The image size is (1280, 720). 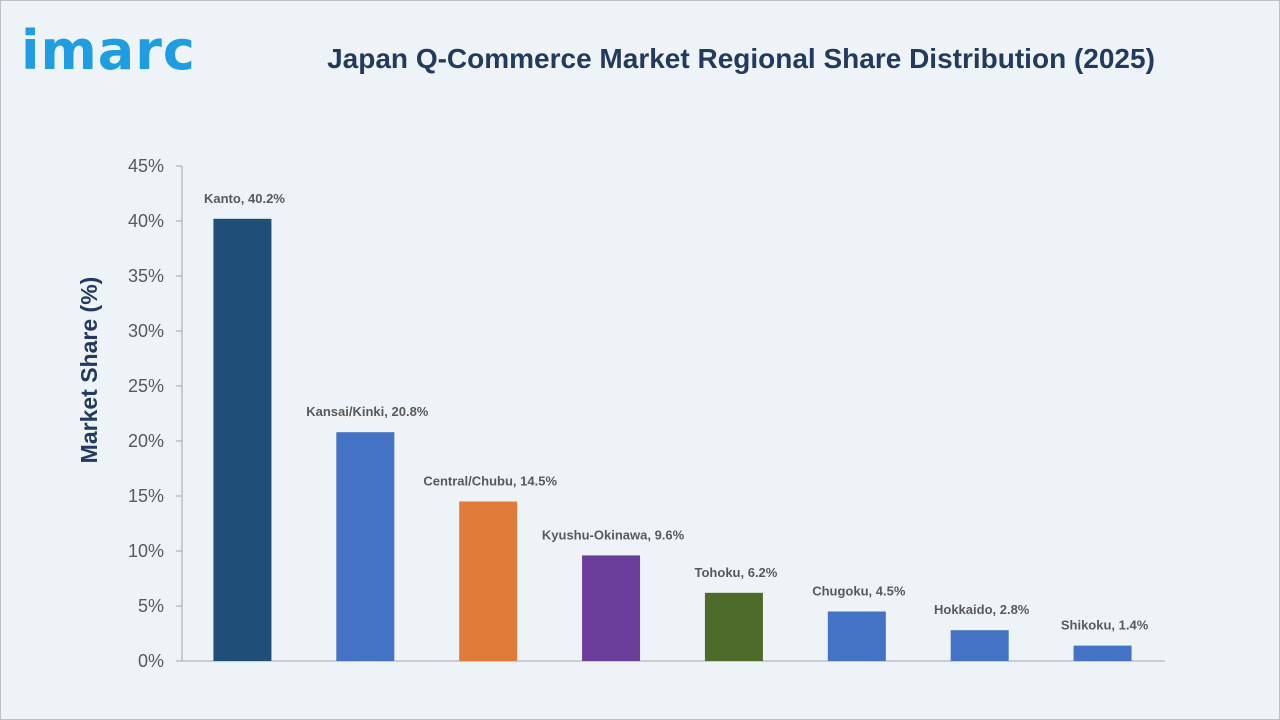 What do you see at coordinates (151, 661) in the screenshot?
I see `y-tick-label: 0%` at bounding box center [151, 661].